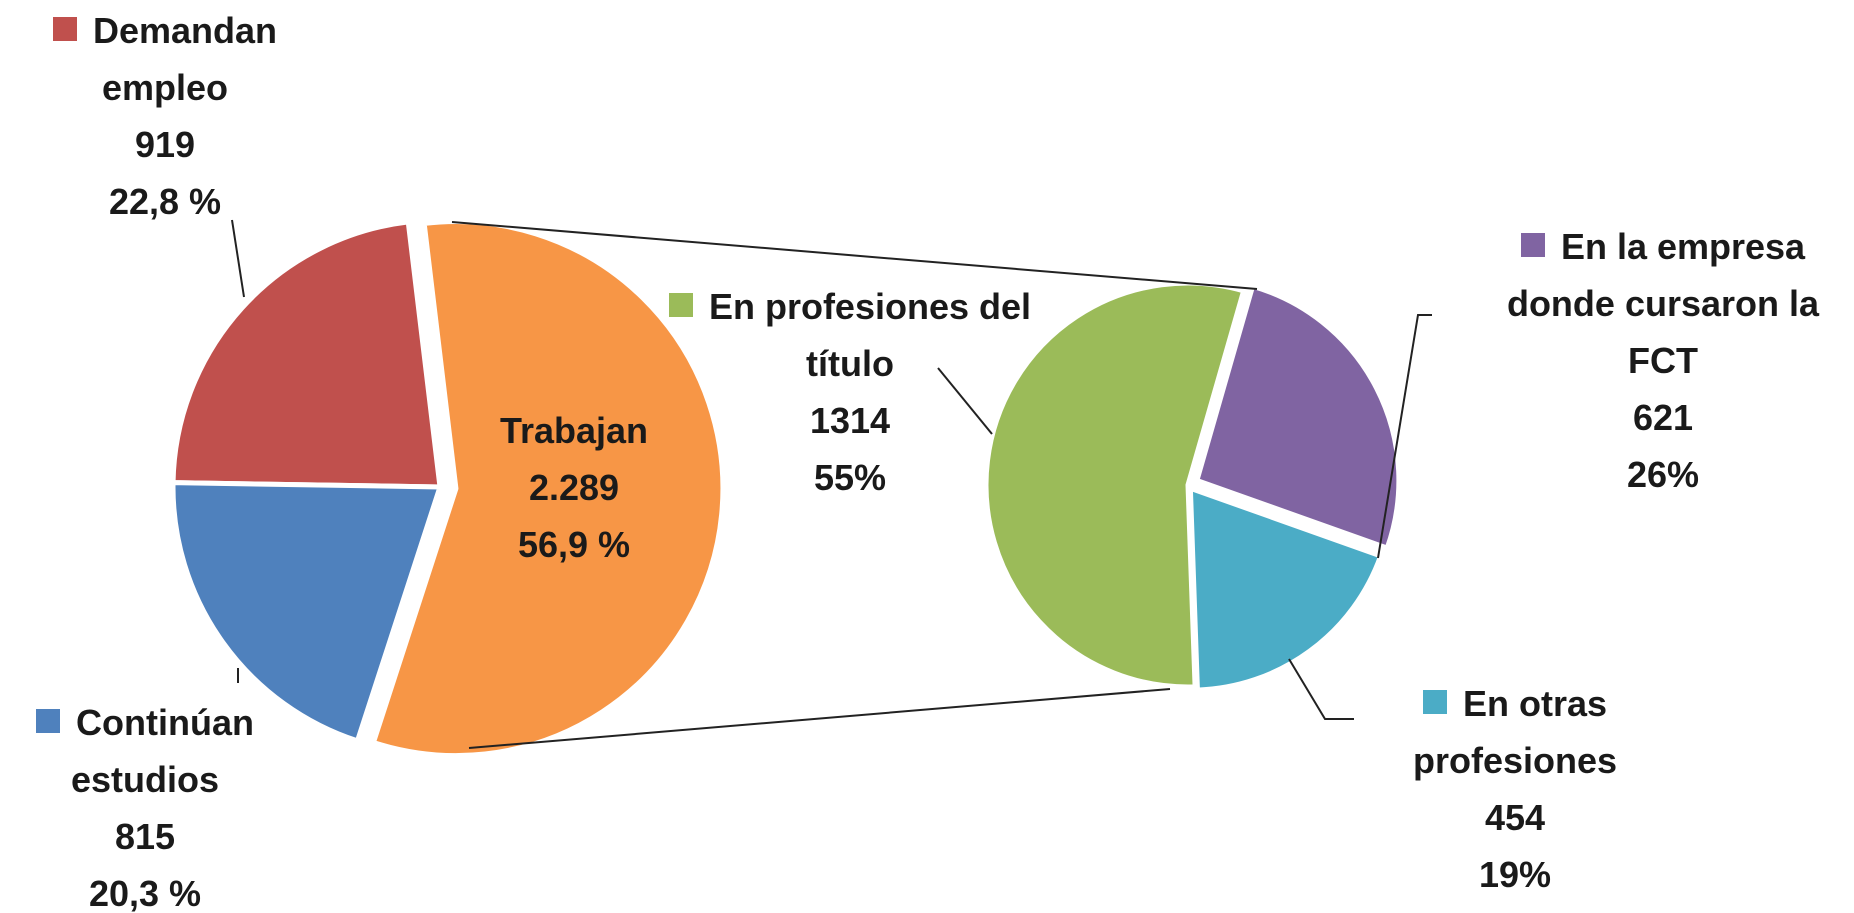 Image resolution: width=1854 pixels, height=913 pixels. What do you see at coordinates (850, 477) in the screenshot?
I see `percent-label: 55%` at bounding box center [850, 477].